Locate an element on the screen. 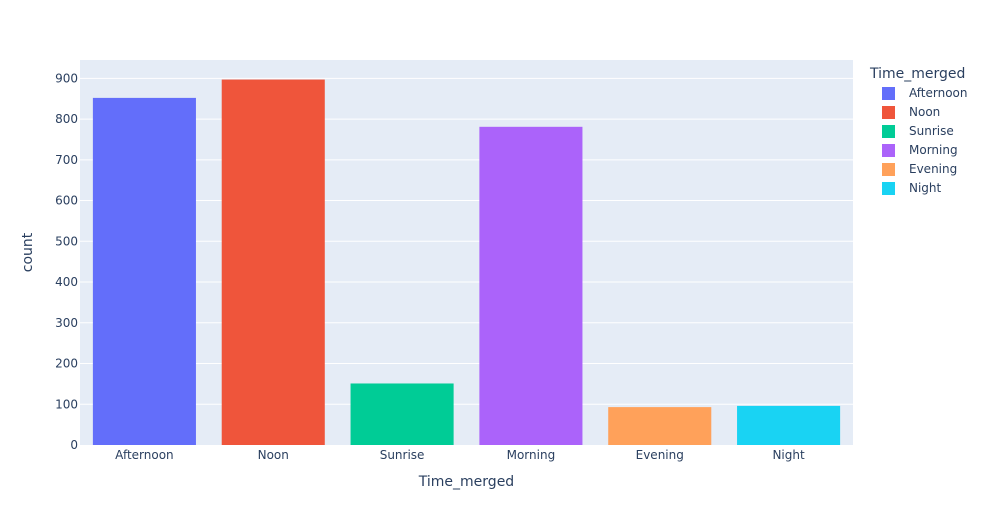 This screenshot has height=525, width=985. x-tick-label: Noon is located at coordinates (273, 455).